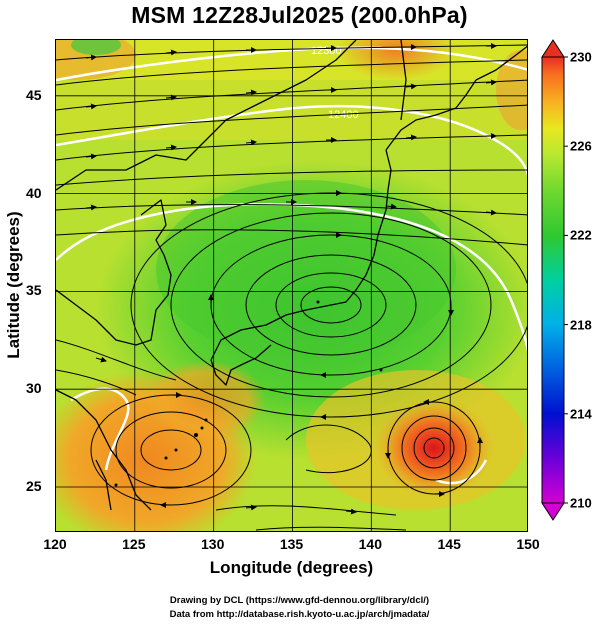  Describe the element at coordinates (370, 544) in the screenshot. I see `x-tick-label: 140` at that location.